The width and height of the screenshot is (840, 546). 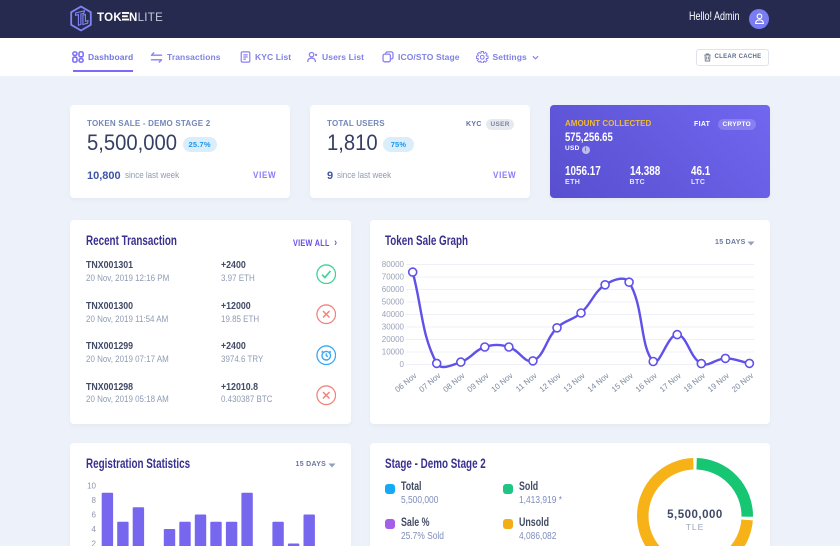 I want to click on svg-text: 18 Nov, so click(x=694, y=382).